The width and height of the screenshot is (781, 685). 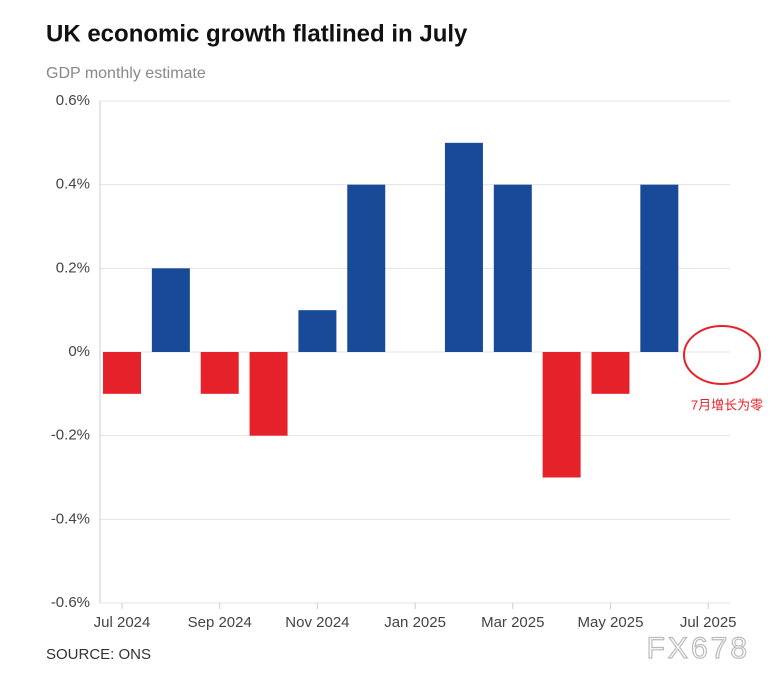 I want to click on x-tick-label: Jul 2024, so click(x=122, y=622).